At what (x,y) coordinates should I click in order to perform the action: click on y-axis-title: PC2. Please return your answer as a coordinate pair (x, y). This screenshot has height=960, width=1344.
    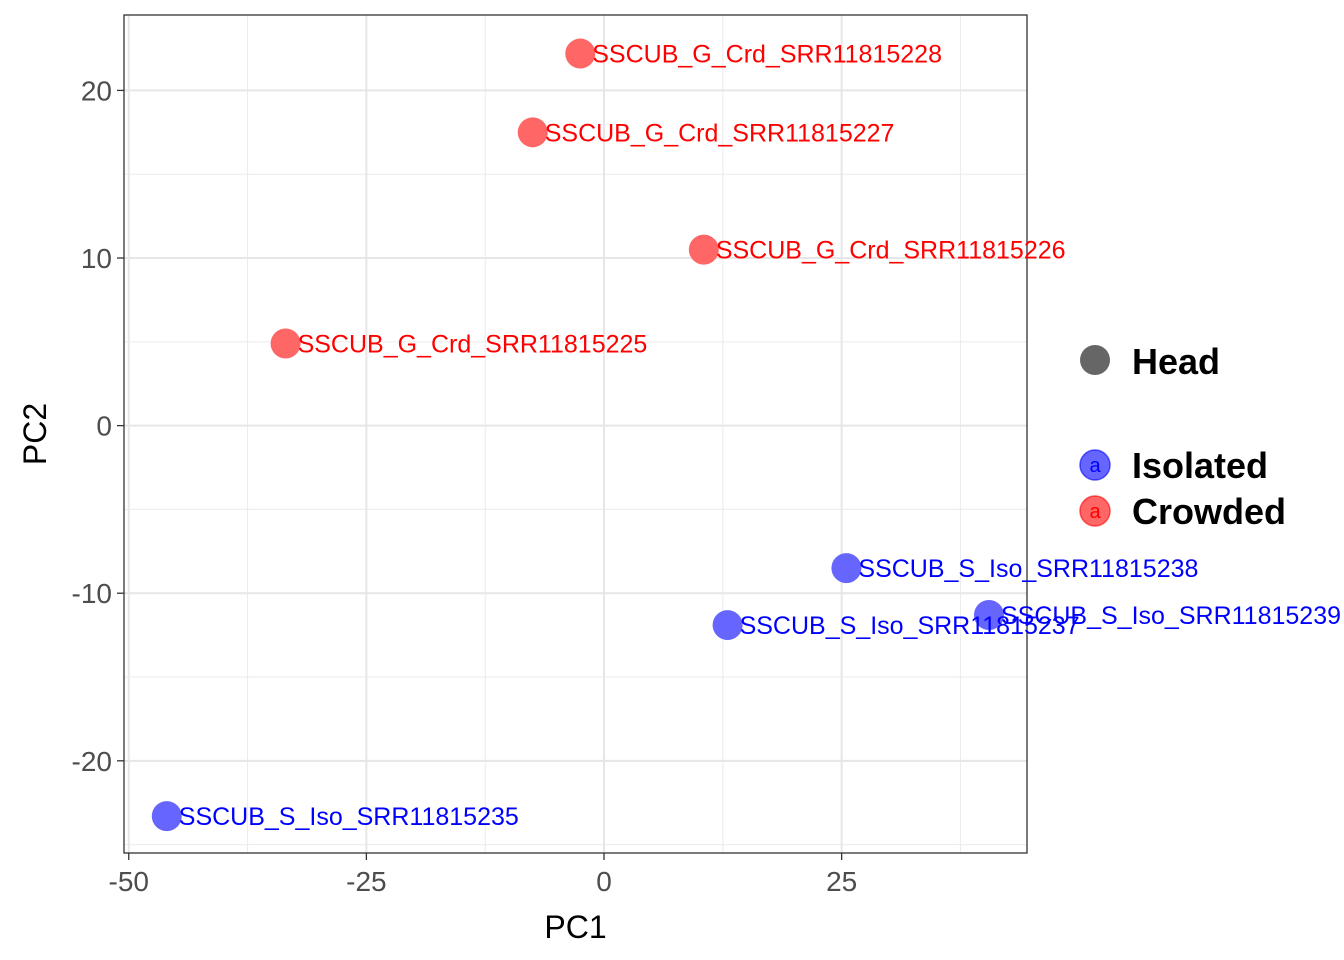
    Looking at the image, I should click on (35, 434).